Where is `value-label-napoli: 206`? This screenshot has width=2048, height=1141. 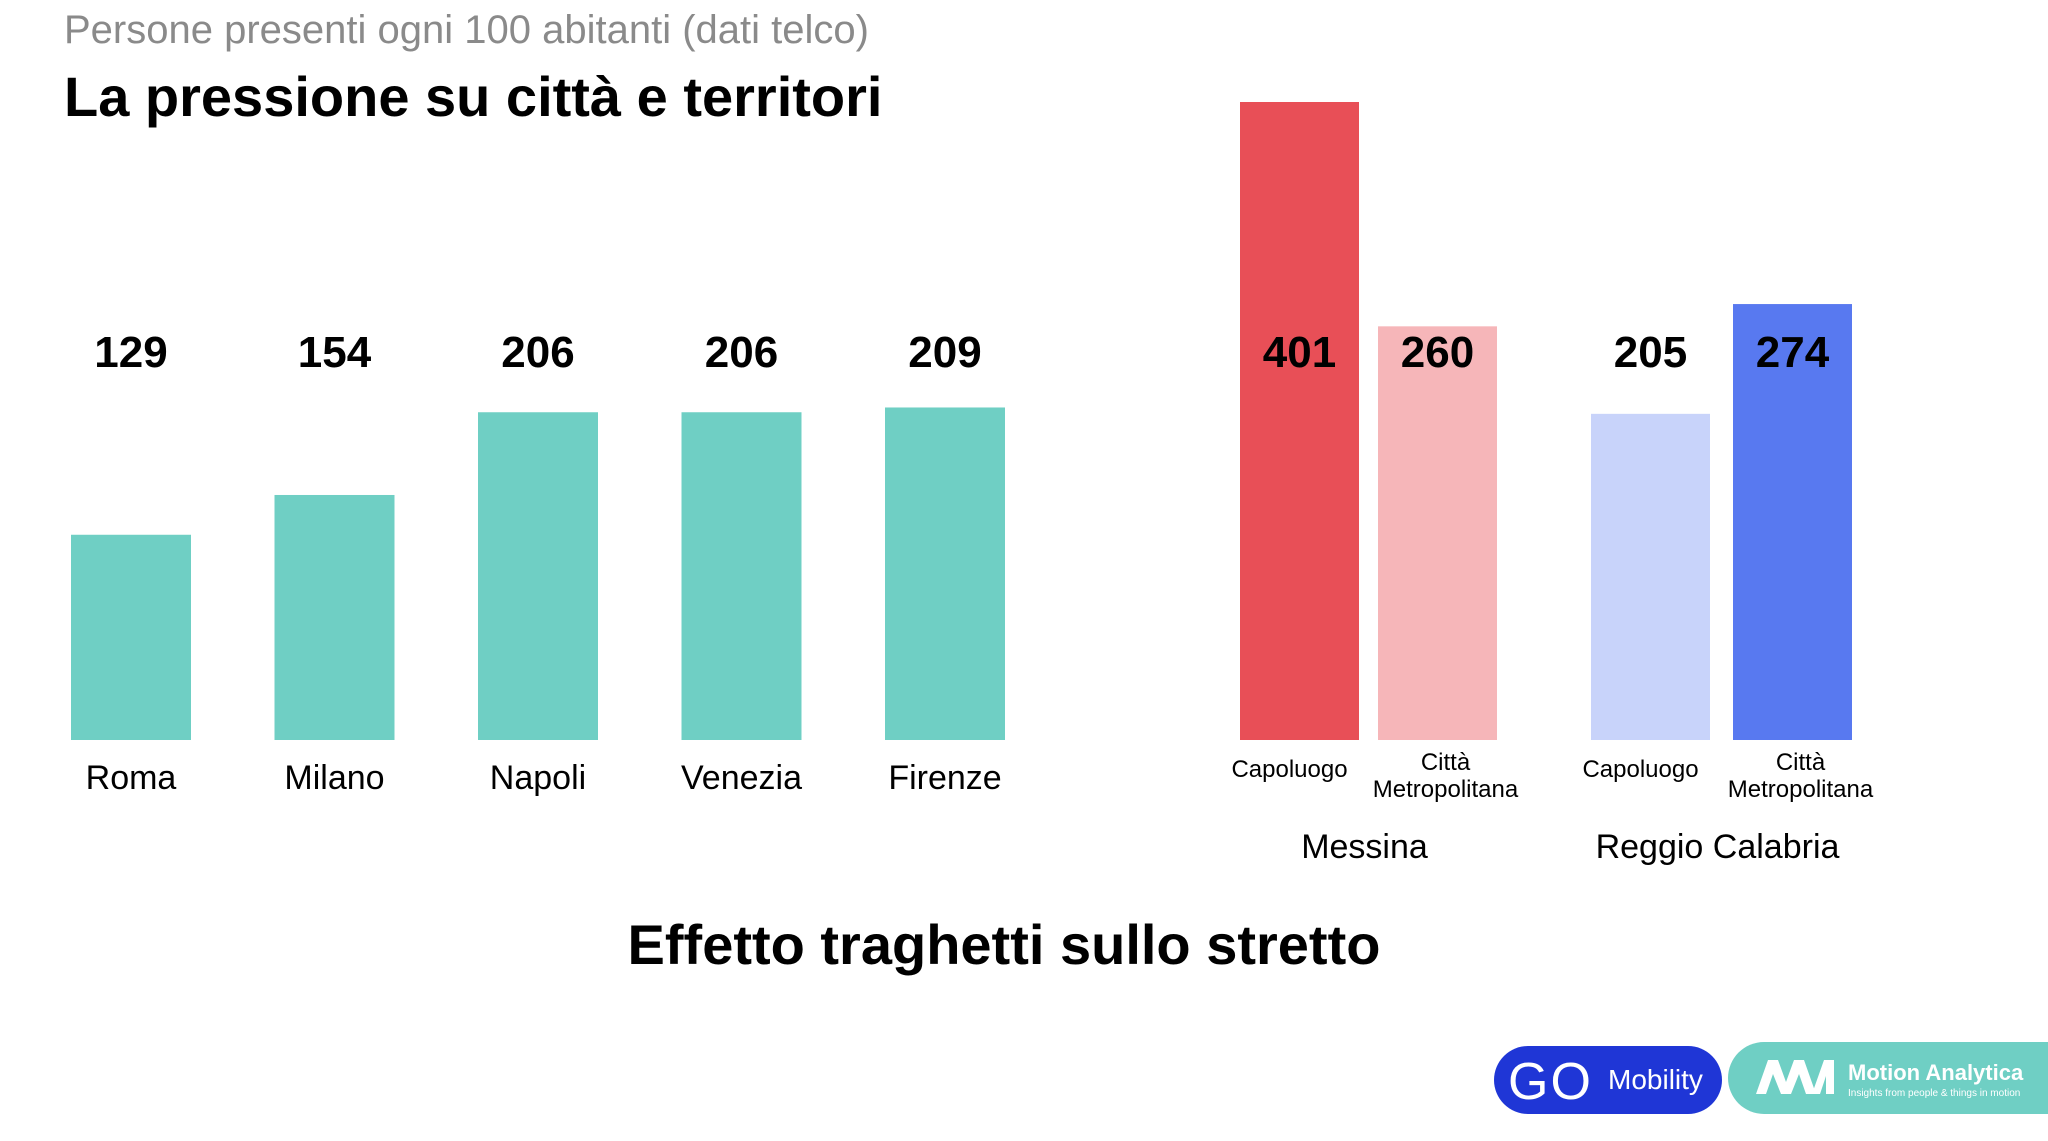 value-label-napoli: 206 is located at coordinates (537, 352).